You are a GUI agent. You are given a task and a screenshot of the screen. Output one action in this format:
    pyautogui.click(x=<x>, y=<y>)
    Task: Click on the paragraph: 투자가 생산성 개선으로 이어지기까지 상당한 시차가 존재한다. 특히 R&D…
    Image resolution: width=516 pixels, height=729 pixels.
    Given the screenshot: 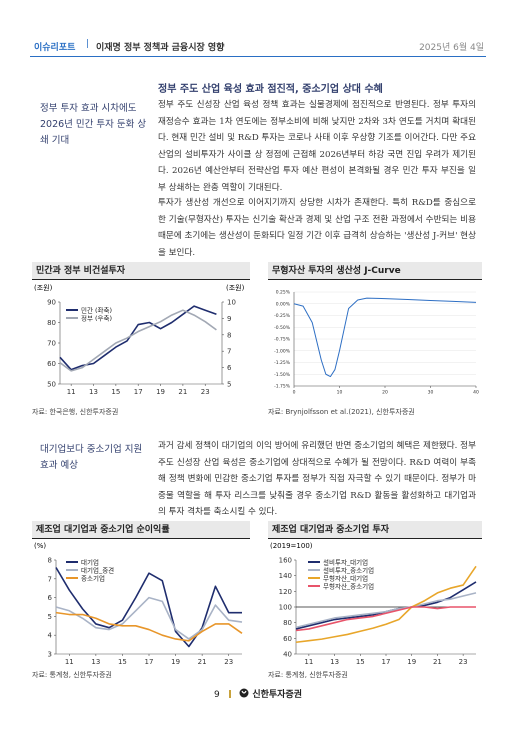 What is the action you would take?
    pyautogui.click(x=317, y=228)
    